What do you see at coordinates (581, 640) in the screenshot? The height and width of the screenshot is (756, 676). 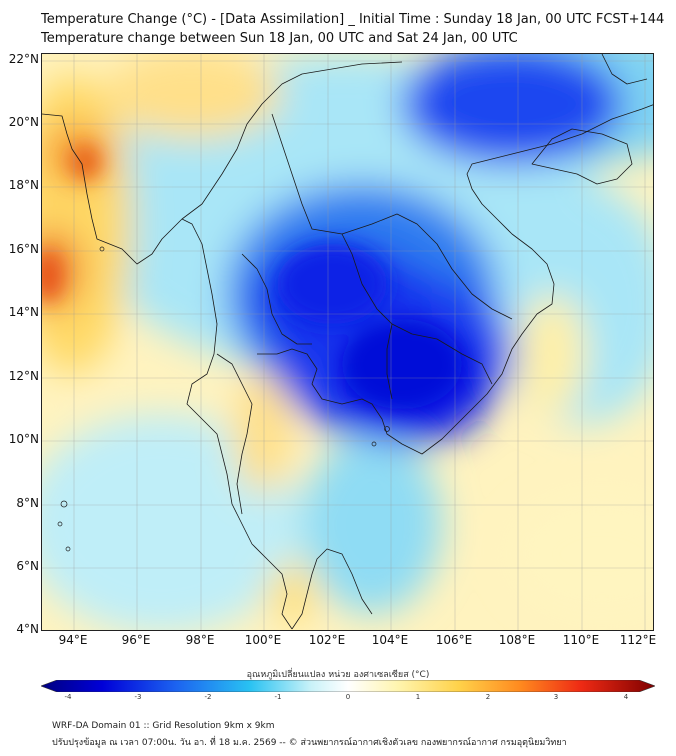 I see `lon-label: 110°E` at bounding box center [581, 640].